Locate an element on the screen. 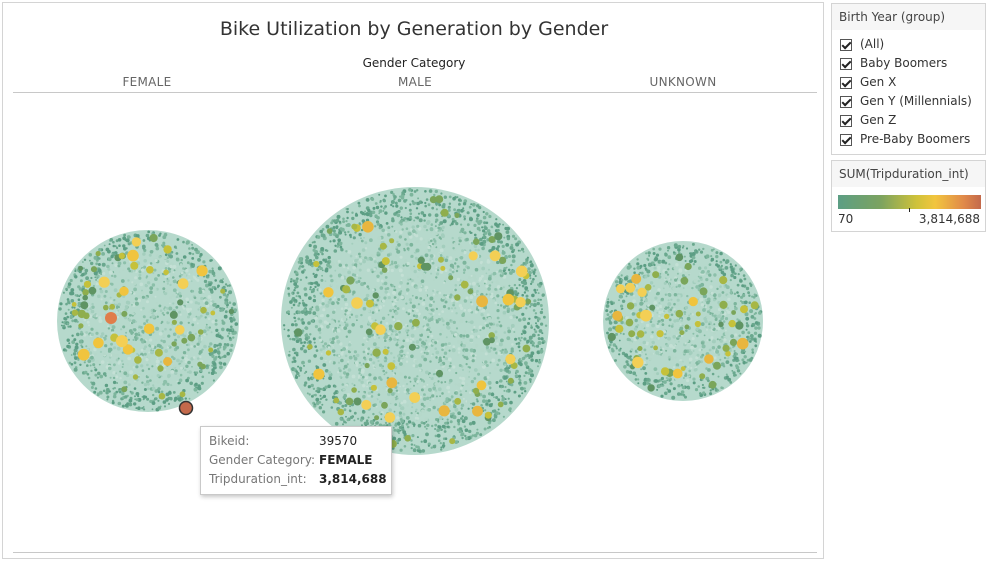 The height and width of the screenshot is (563, 988). color-legend-card: SUM(Tripduration_int) 70 3,814,688 is located at coordinates (908, 196).